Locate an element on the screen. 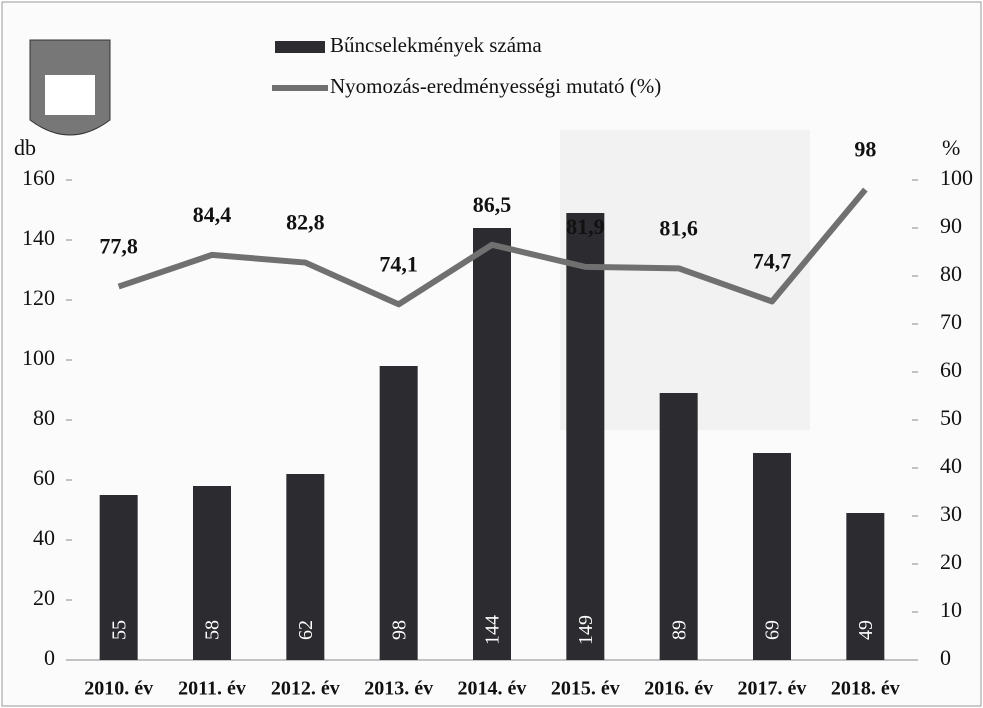 The width and height of the screenshot is (983, 708). y-tick-label: 60 is located at coordinates (44, 477).